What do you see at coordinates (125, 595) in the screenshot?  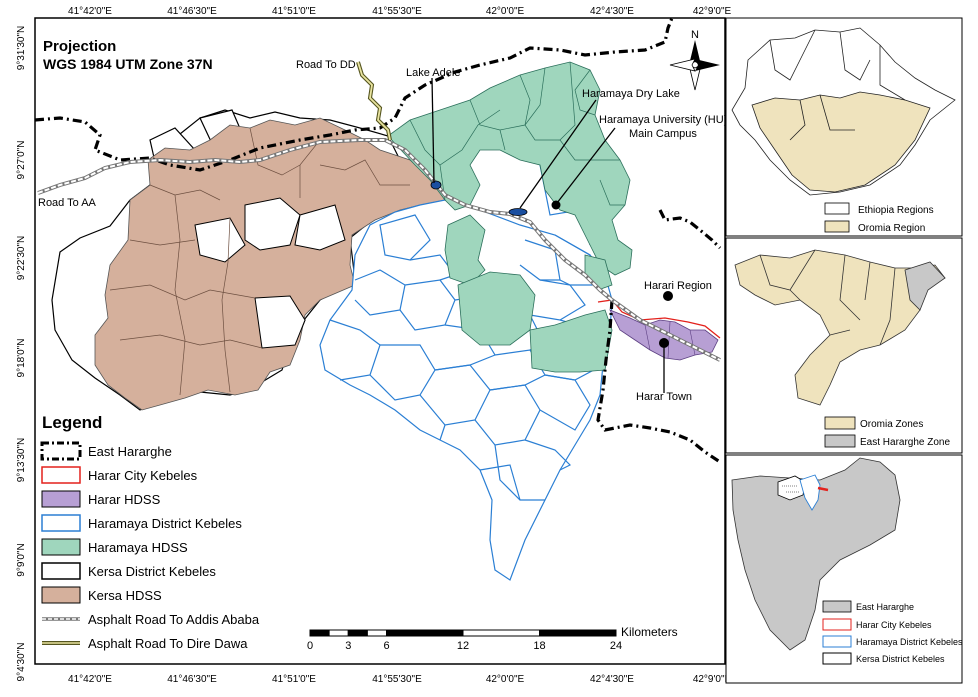 I see `legend-label: Kersa HDSS` at bounding box center [125, 595].